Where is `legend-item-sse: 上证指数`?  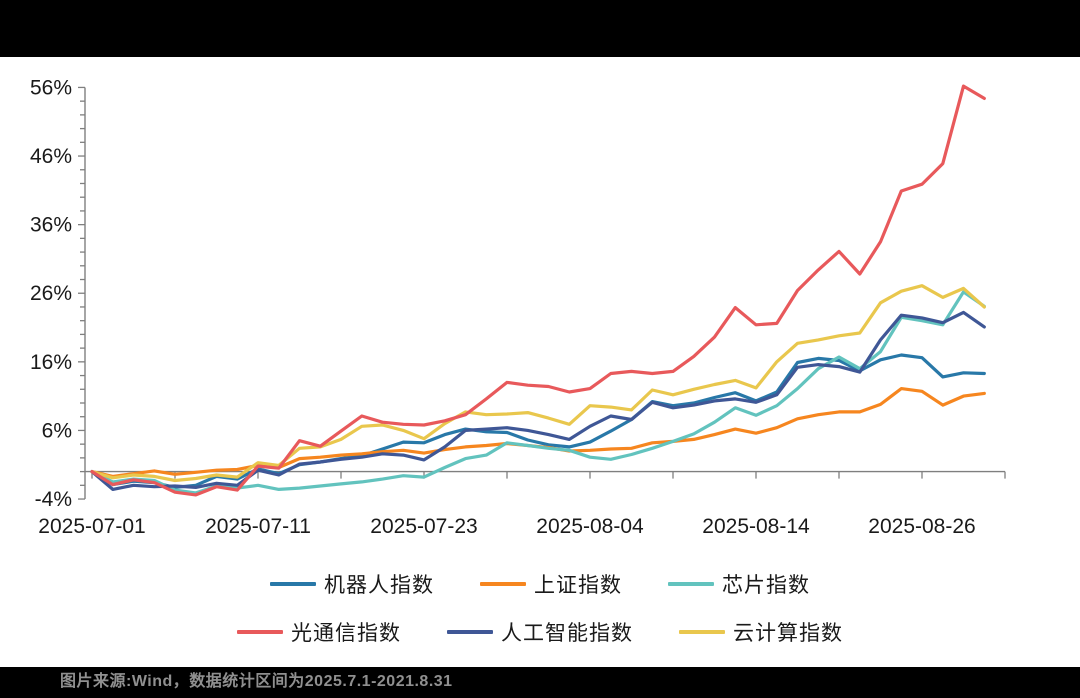 legend-item-sse: 上证指数 is located at coordinates (551, 584).